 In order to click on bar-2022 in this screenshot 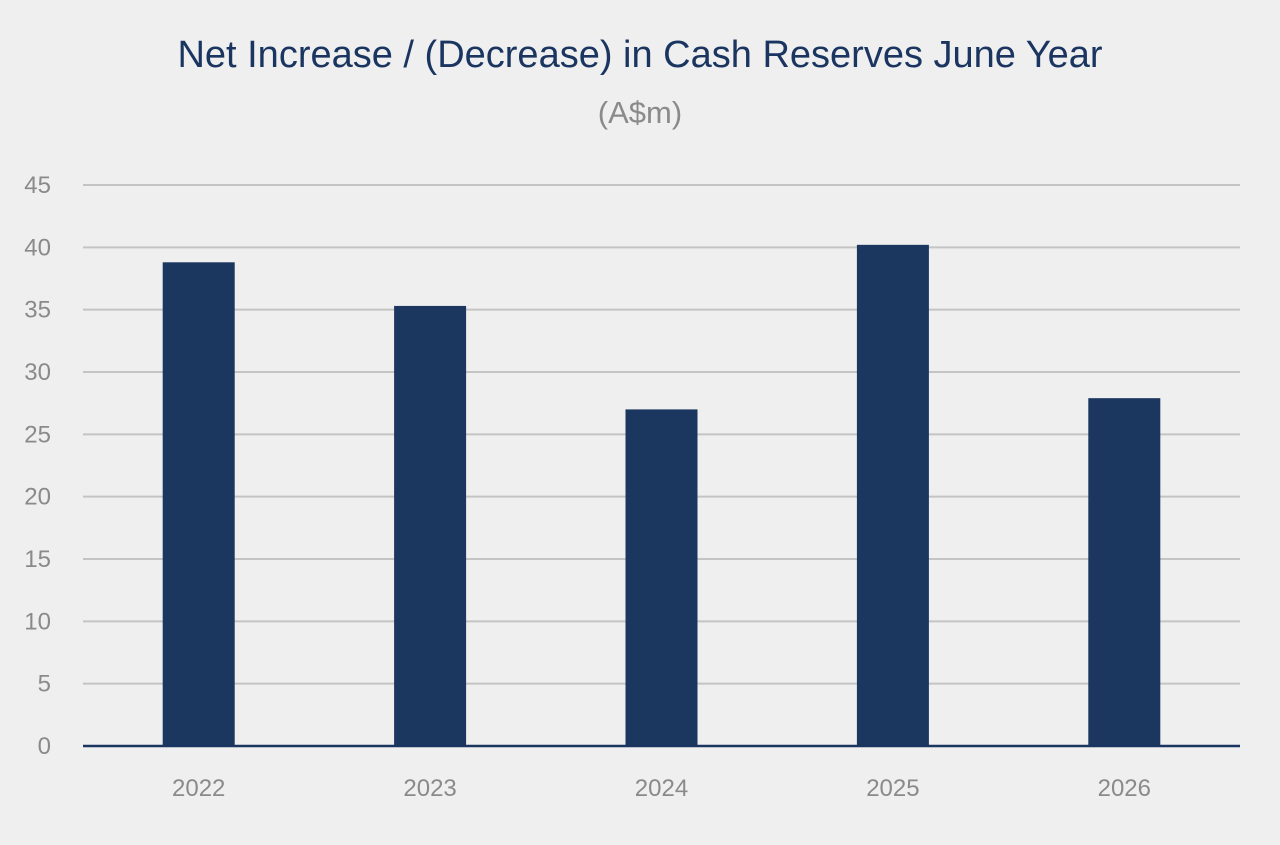, I will do `click(198, 504)`.